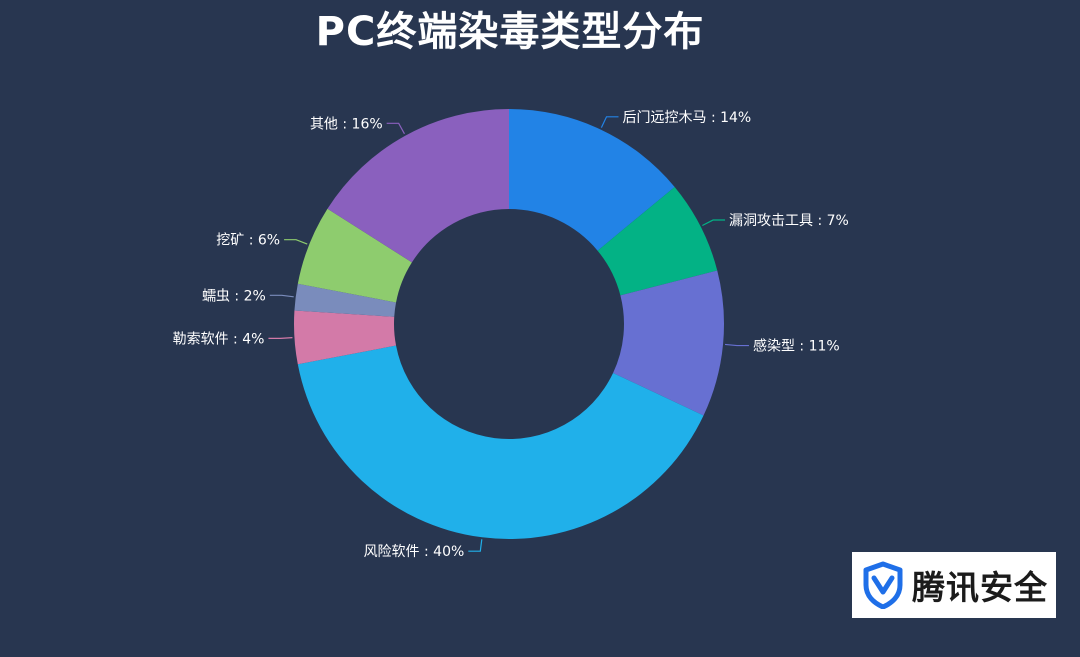 This screenshot has height=657, width=1080. What do you see at coordinates (346, 124) in the screenshot?
I see `slice-label-7: 其他 : 16%` at bounding box center [346, 124].